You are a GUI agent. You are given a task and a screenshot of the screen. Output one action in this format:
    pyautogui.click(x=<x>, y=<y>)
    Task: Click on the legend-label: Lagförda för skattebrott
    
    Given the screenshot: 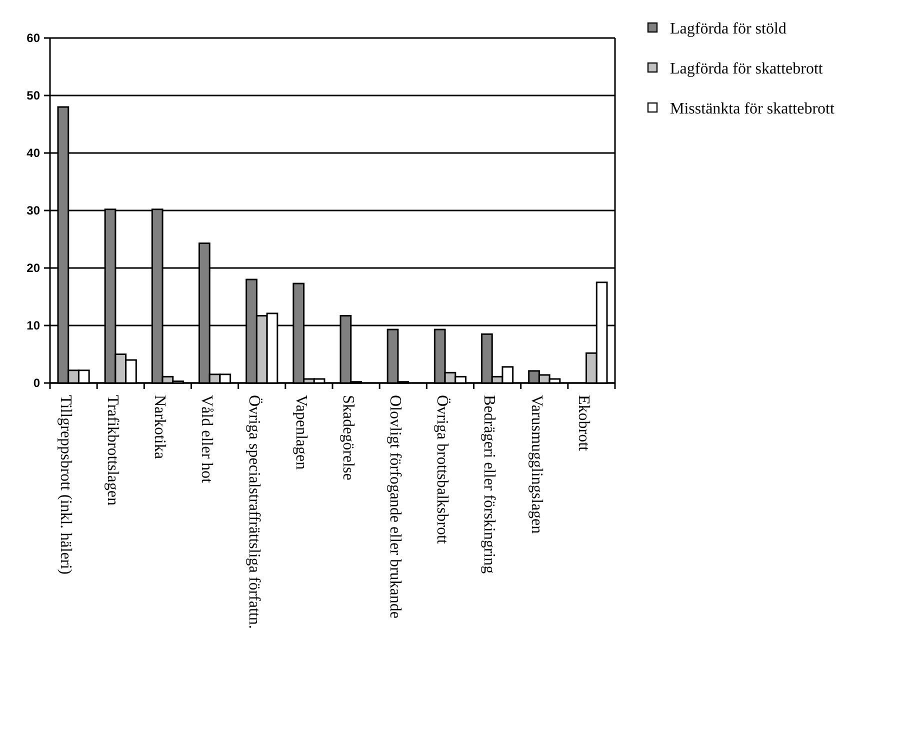 What is the action you would take?
    pyautogui.click(x=747, y=69)
    